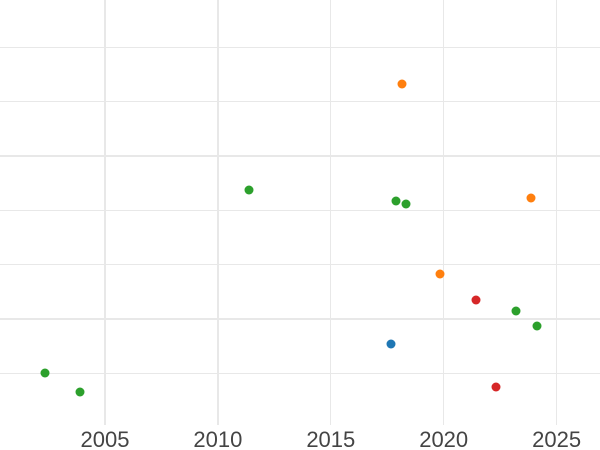 The height and width of the screenshot is (450, 600). Describe the element at coordinates (444, 438) in the screenshot. I see `x-axis-tick-label: 2020` at that location.